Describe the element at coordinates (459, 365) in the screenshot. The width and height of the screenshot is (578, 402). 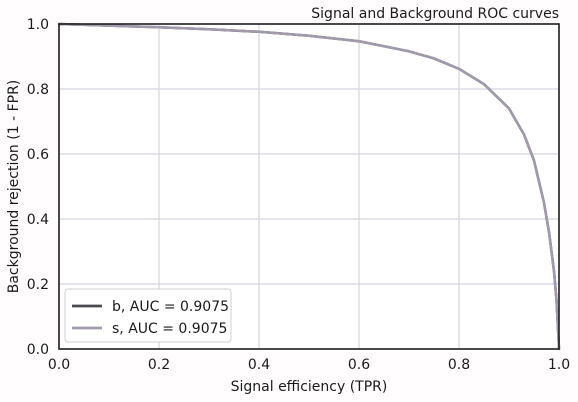
I see `x-tick-label: 0.8` at that location.